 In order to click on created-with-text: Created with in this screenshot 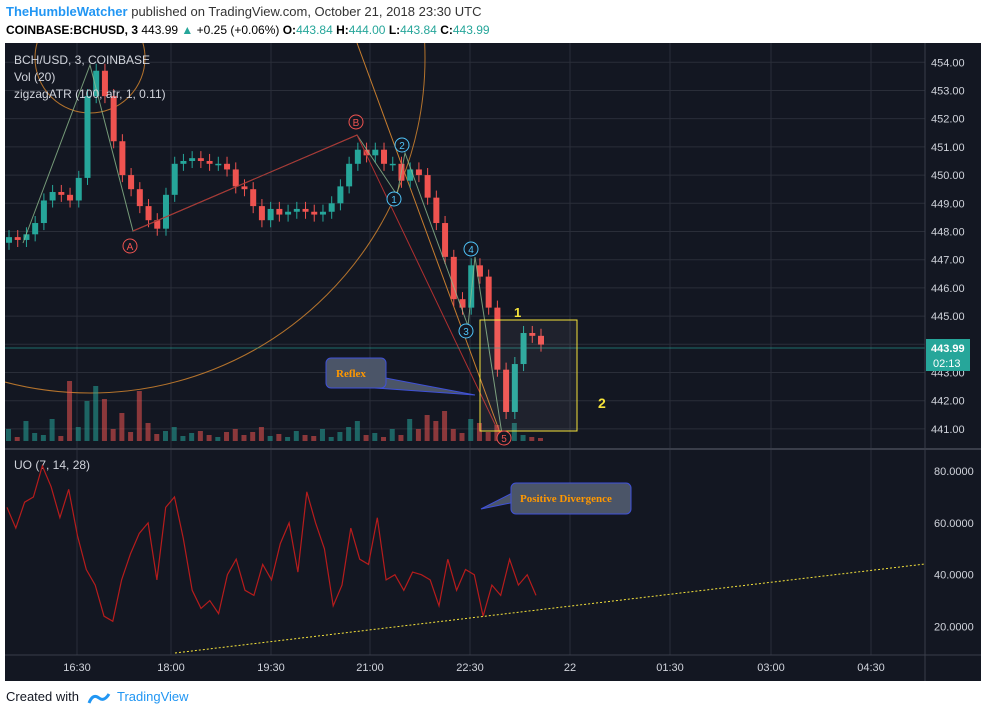, I will do `click(42, 696)`.